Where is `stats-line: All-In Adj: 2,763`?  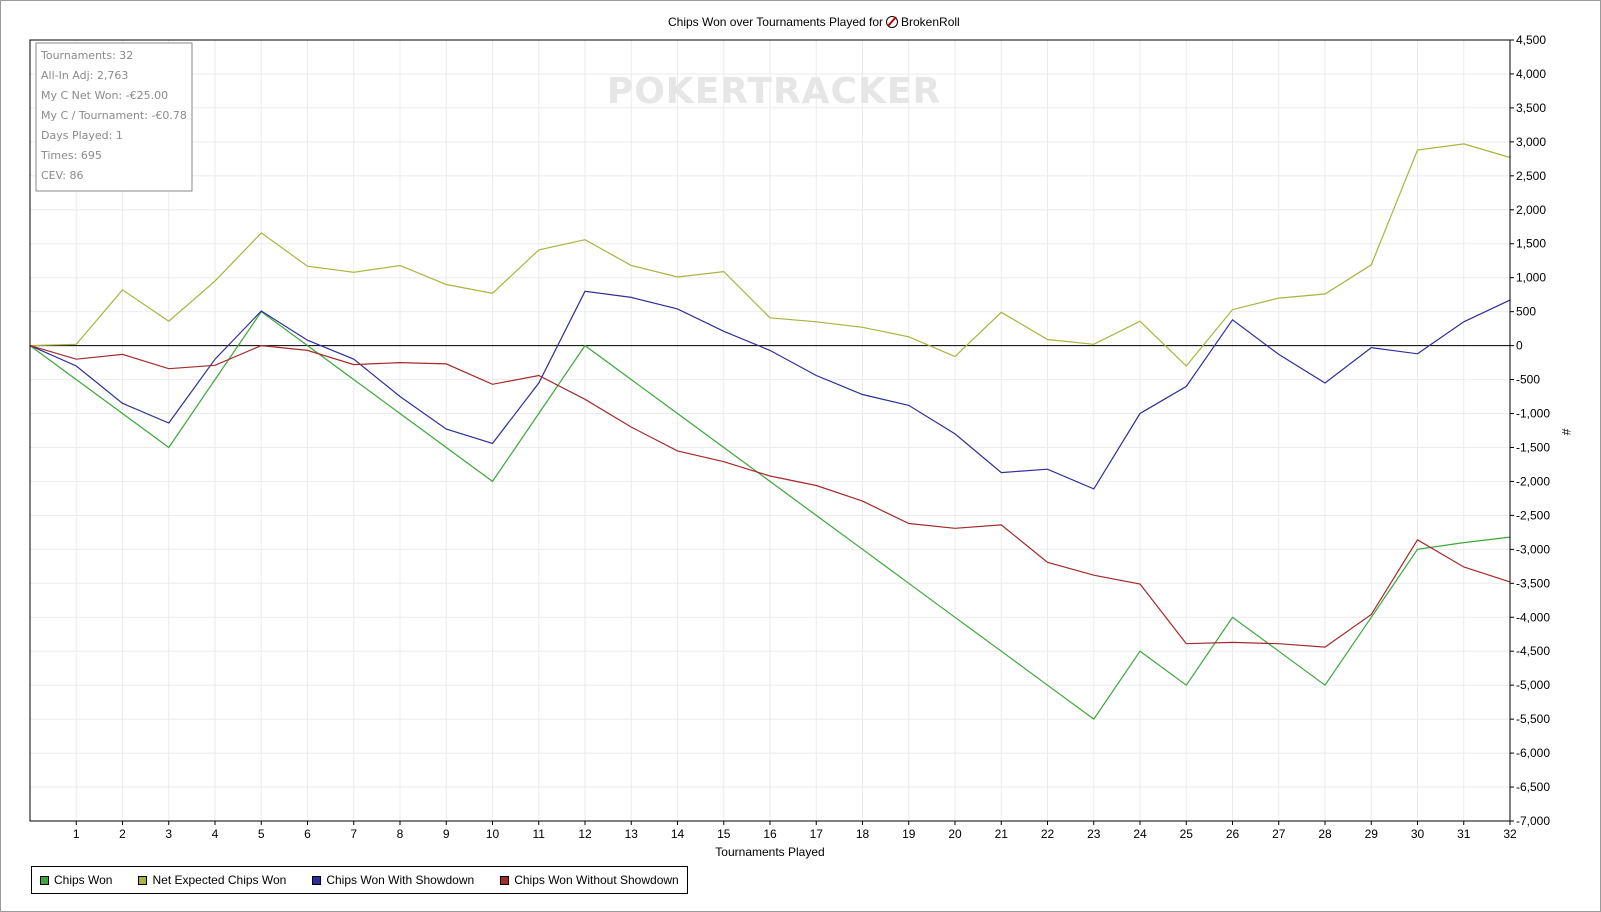 stats-line: All-In Adj: 2,763 is located at coordinates (84, 75).